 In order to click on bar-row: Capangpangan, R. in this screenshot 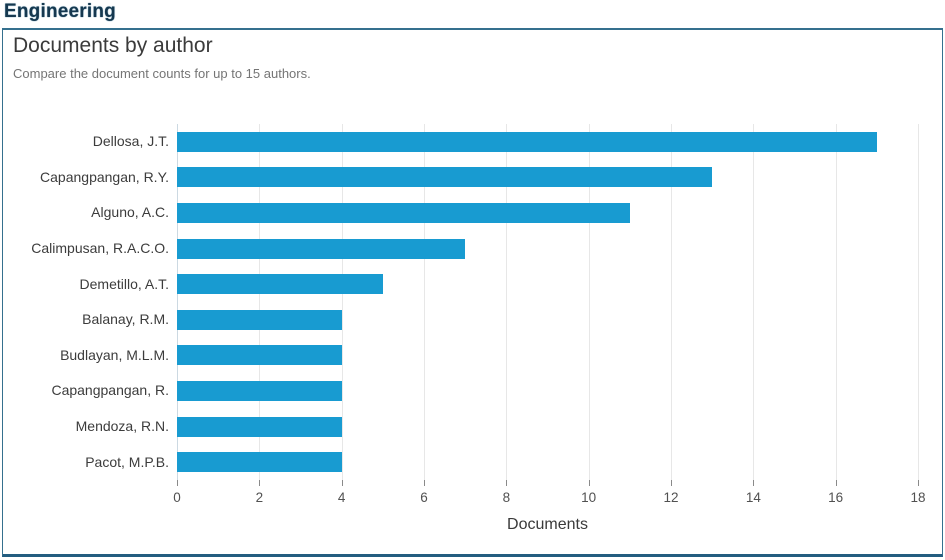, I will do `click(484, 391)`.